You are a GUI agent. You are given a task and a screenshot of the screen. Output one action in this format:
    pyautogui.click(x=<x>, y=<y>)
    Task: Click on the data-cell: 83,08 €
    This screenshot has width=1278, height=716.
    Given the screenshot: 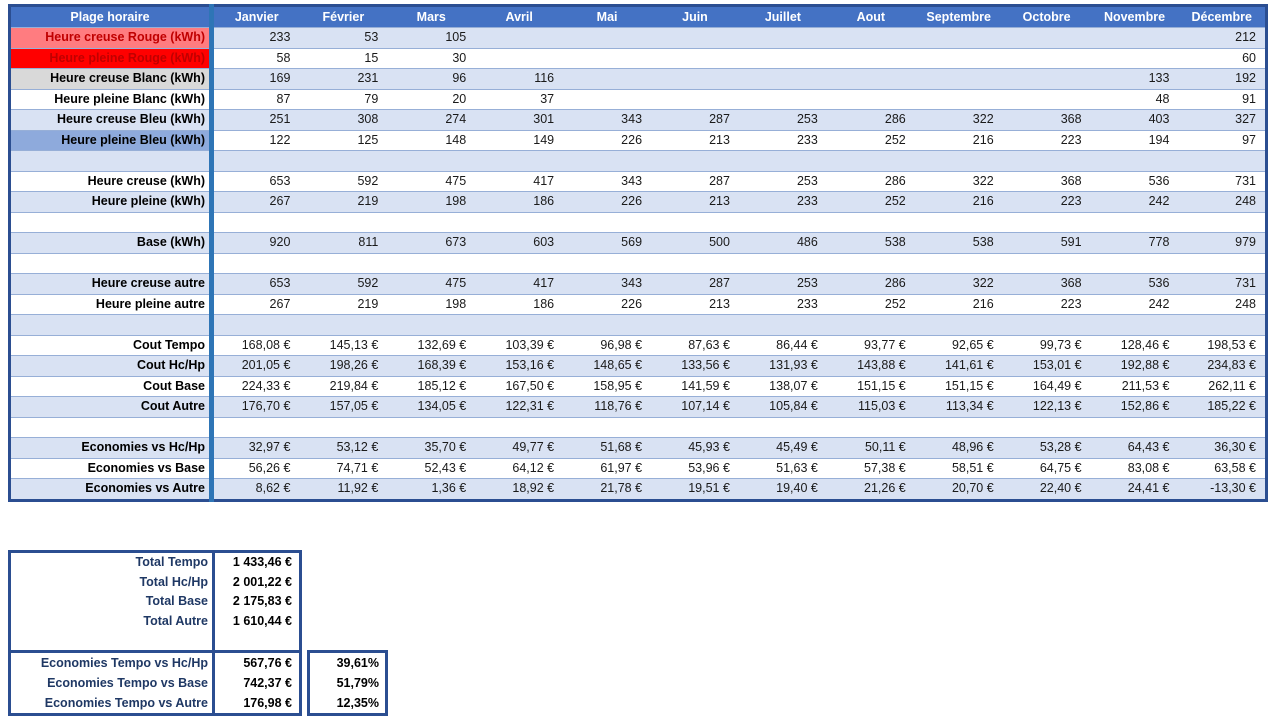 What is the action you would take?
    pyautogui.click(x=1134, y=468)
    